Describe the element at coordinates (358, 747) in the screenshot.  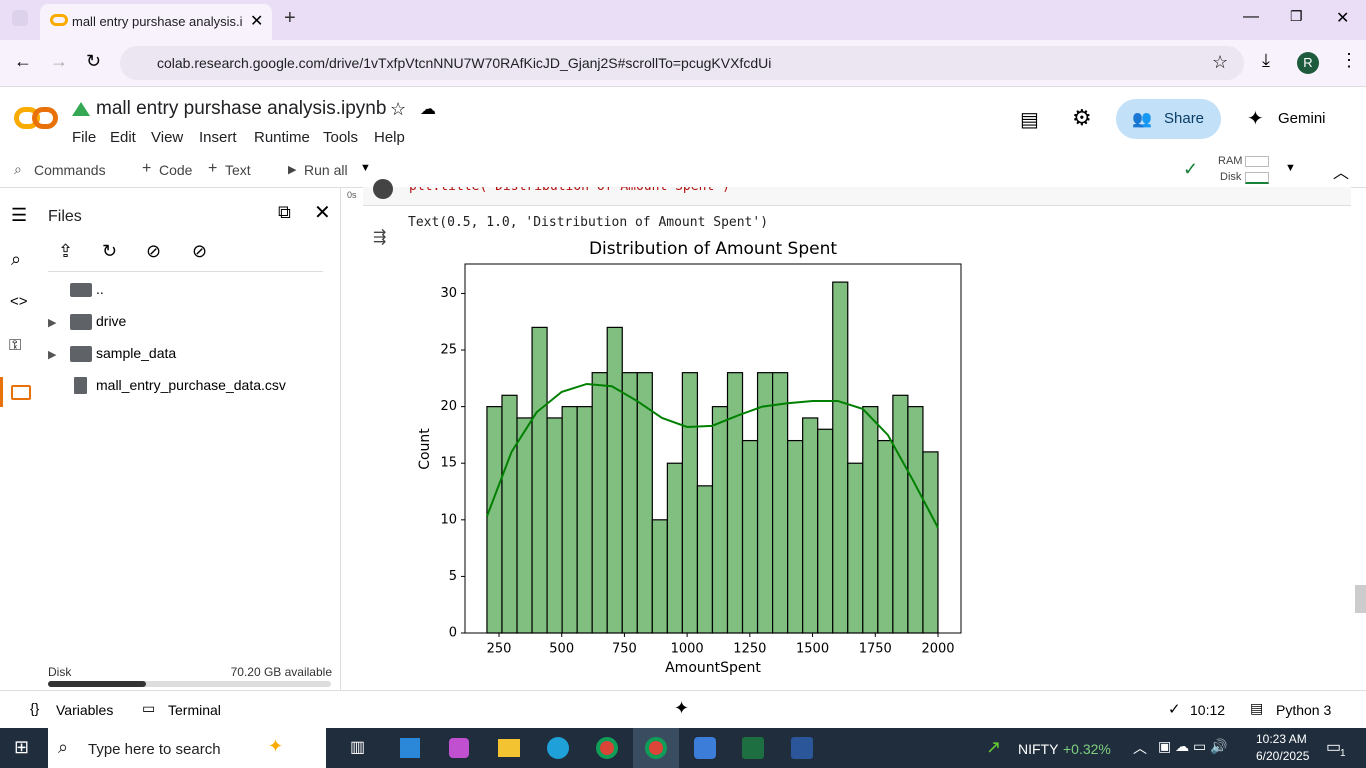
I see `task-view: ▥` at that location.